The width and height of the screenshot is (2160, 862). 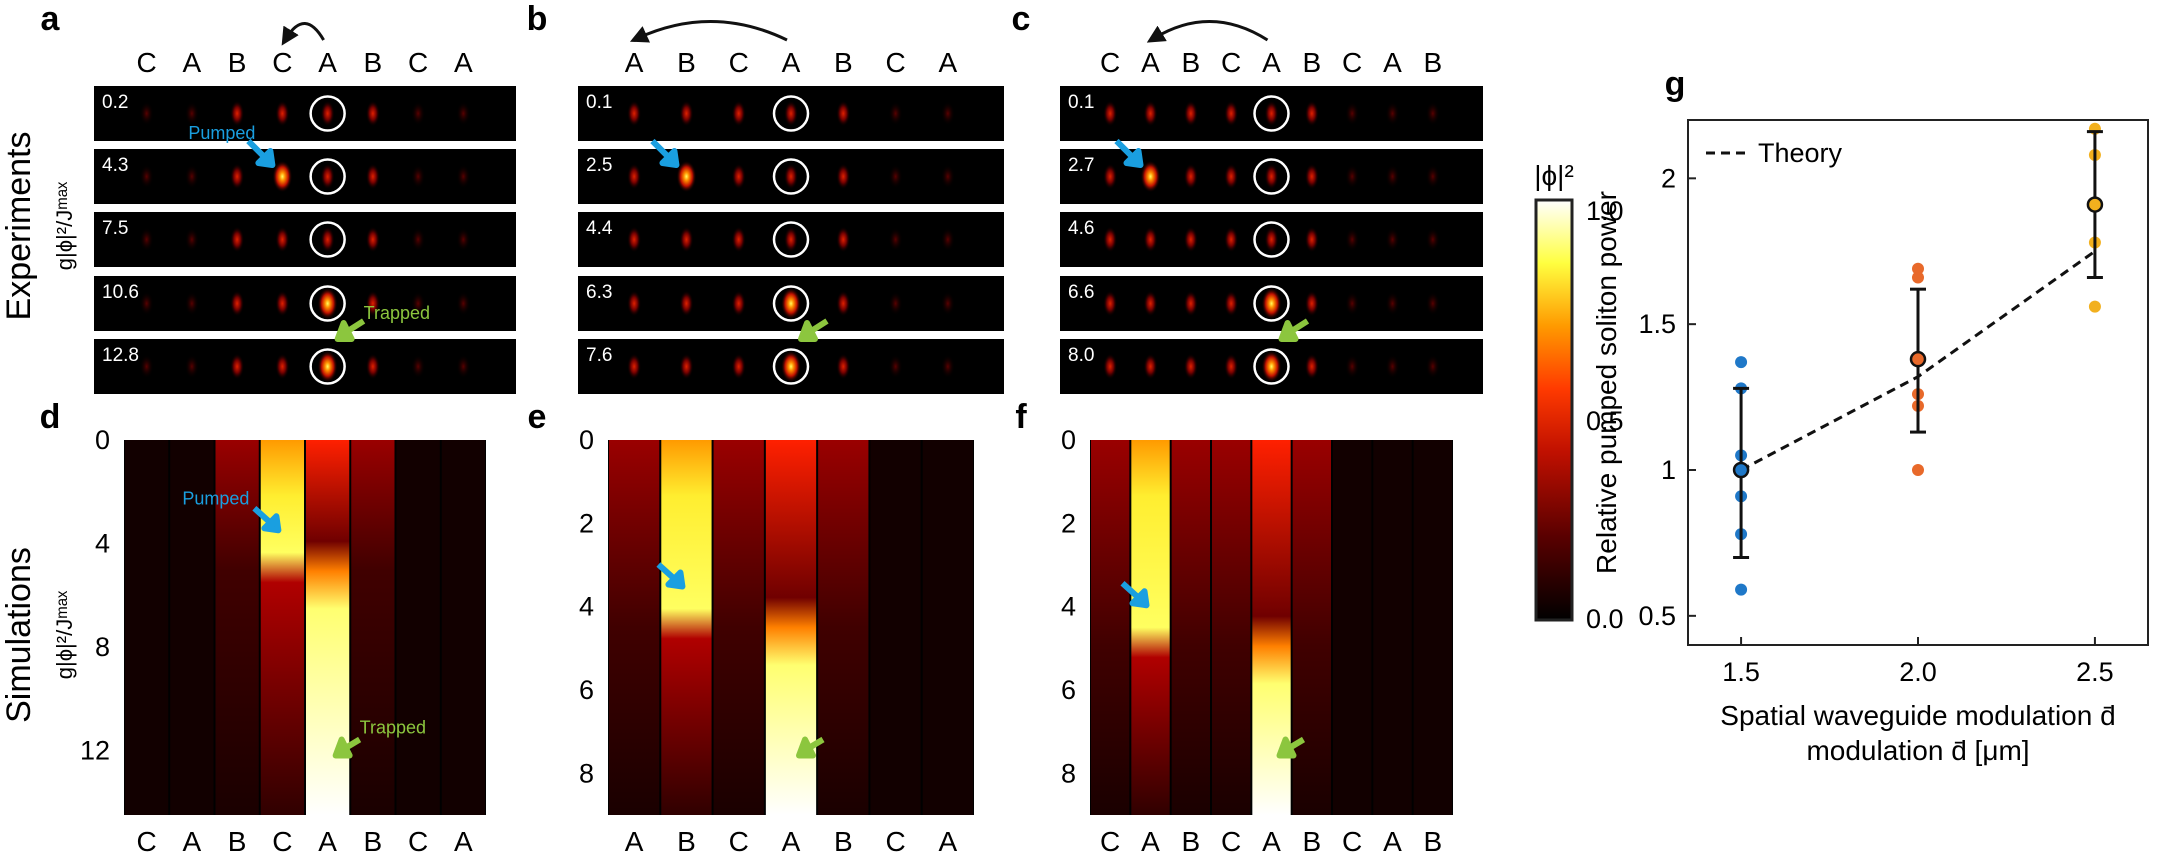 What do you see at coordinates (64, 225) in the screenshot?
I see `exp-ylabel: g|ϕ|²/Jᵐᵃˣ` at bounding box center [64, 225].